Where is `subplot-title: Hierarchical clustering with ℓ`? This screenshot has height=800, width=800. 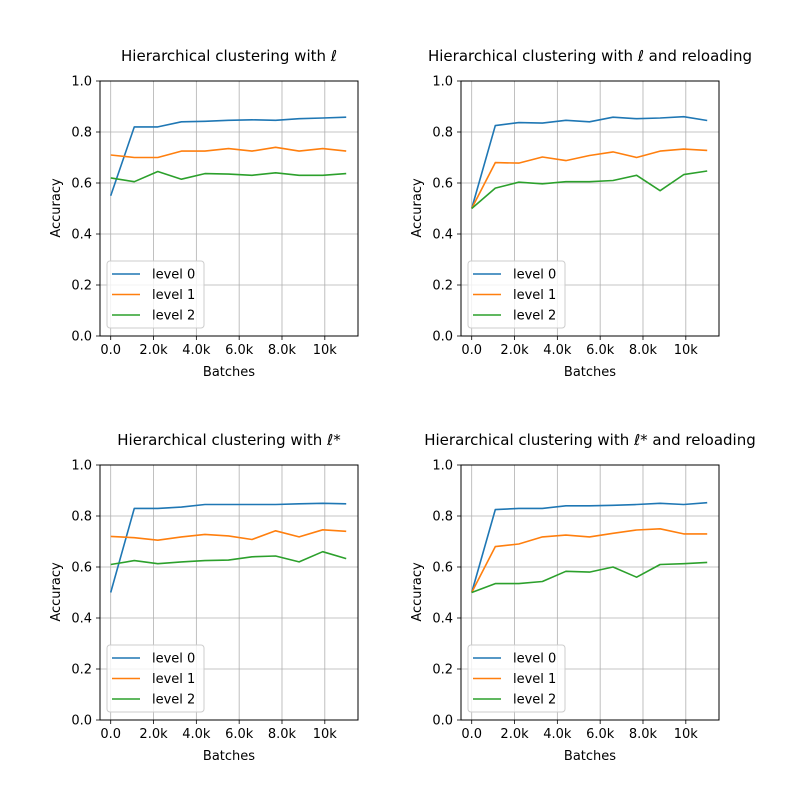
subplot-title: Hierarchical clustering with ℓ is located at coordinates (229, 56).